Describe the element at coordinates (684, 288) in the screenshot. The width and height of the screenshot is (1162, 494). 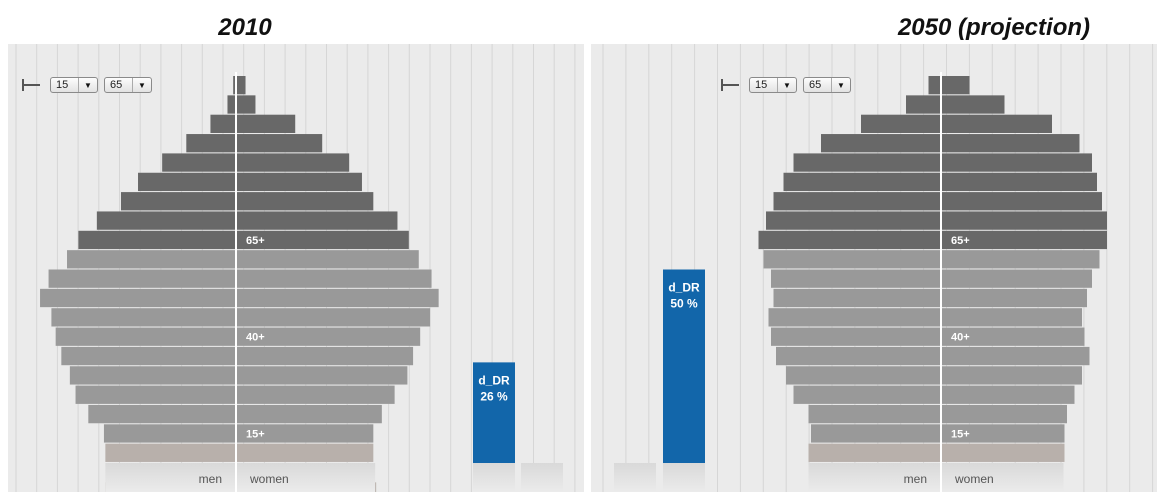
I see `dependency-ratio-label: d_DR` at that location.